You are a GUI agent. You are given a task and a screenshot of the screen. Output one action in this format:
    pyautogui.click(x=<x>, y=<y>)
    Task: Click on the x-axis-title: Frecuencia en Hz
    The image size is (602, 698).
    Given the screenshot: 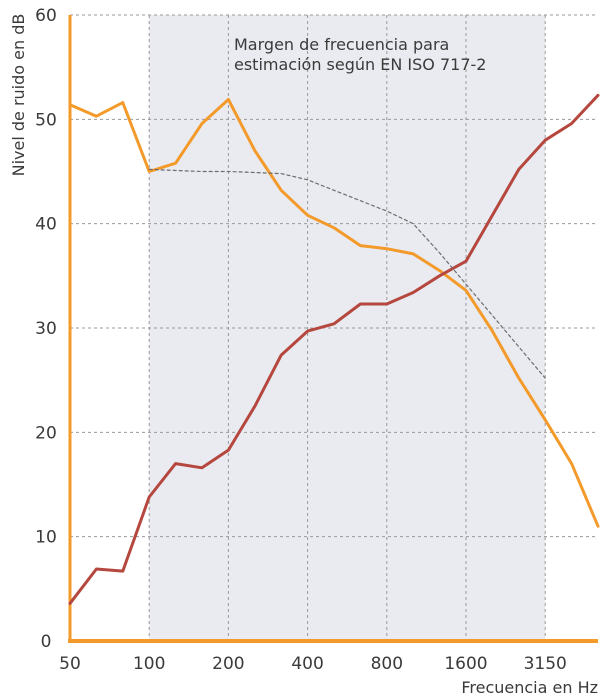 What is the action you would take?
    pyautogui.click(x=529, y=687)
    